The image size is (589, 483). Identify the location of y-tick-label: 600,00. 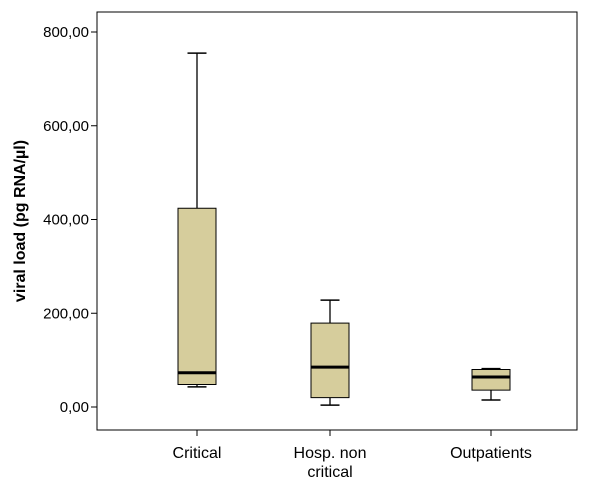
(66, 126).